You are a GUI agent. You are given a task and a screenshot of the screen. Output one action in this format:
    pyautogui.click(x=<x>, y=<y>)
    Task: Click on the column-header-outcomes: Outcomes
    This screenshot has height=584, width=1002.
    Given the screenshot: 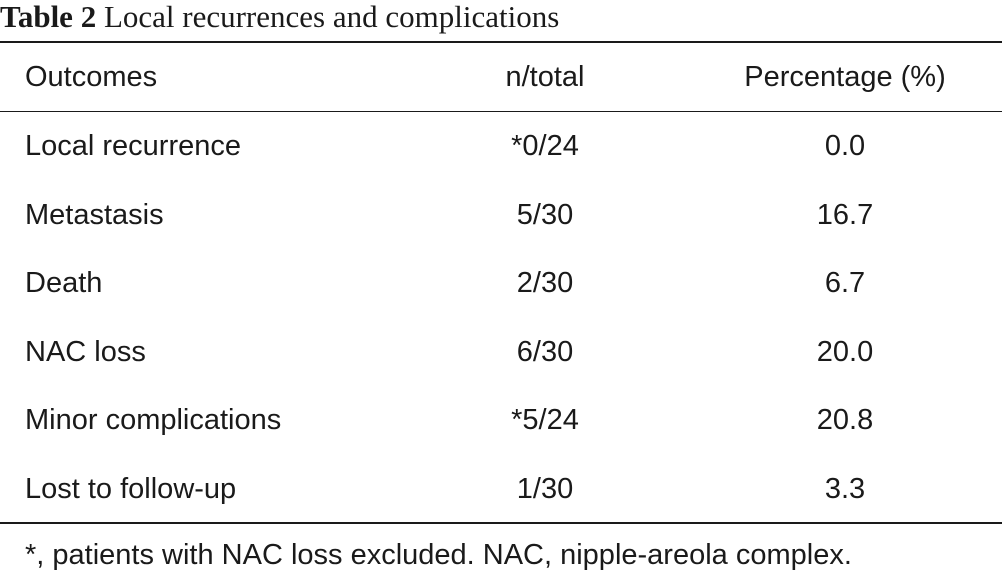 What is the action you would take?
    pyautogui.click(x=91, y=77)
    